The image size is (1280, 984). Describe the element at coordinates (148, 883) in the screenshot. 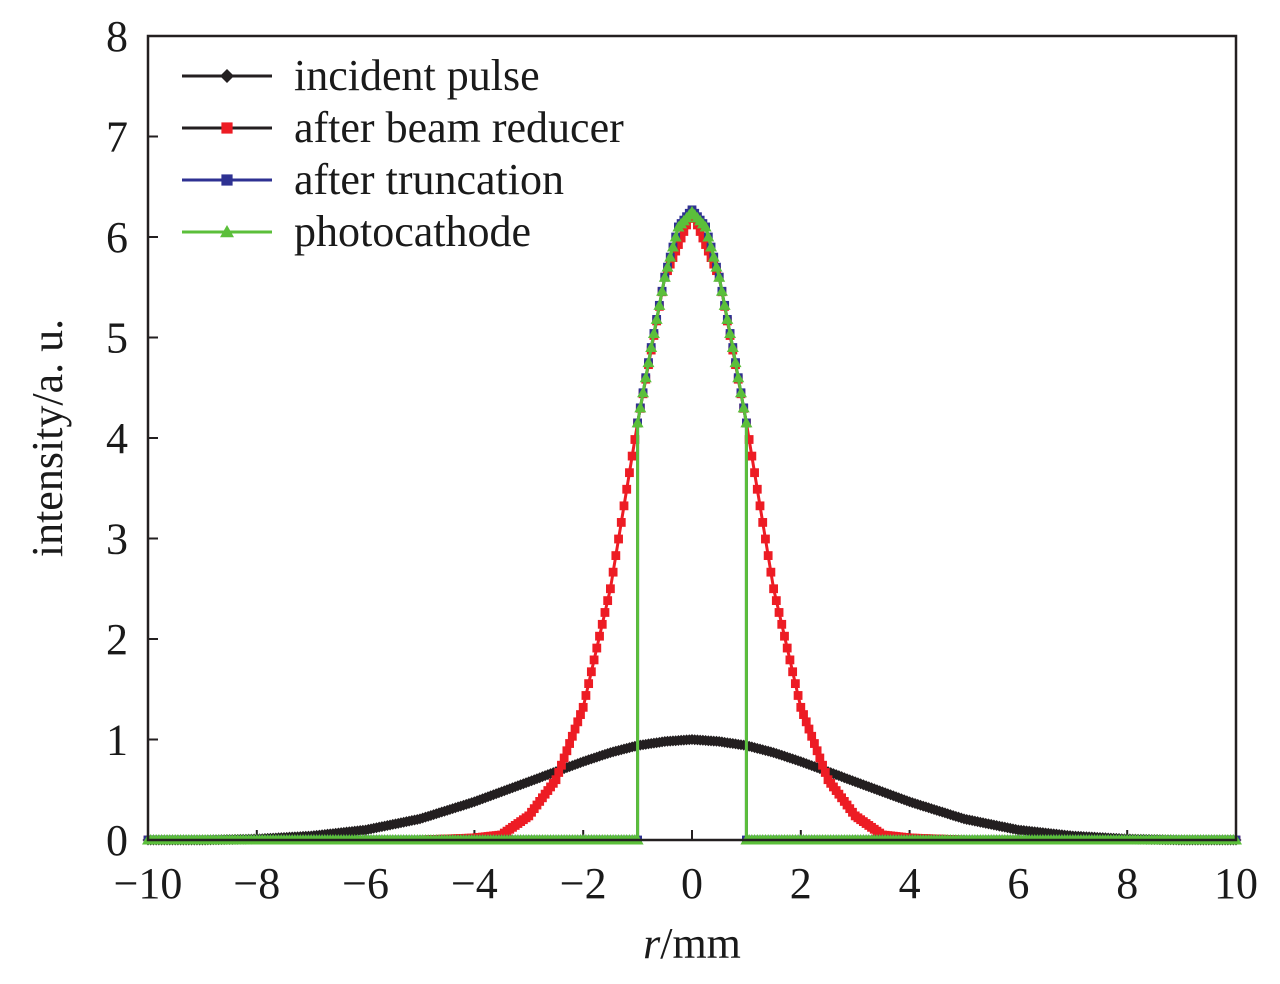

I see `x-tick-label: −10` at that location.